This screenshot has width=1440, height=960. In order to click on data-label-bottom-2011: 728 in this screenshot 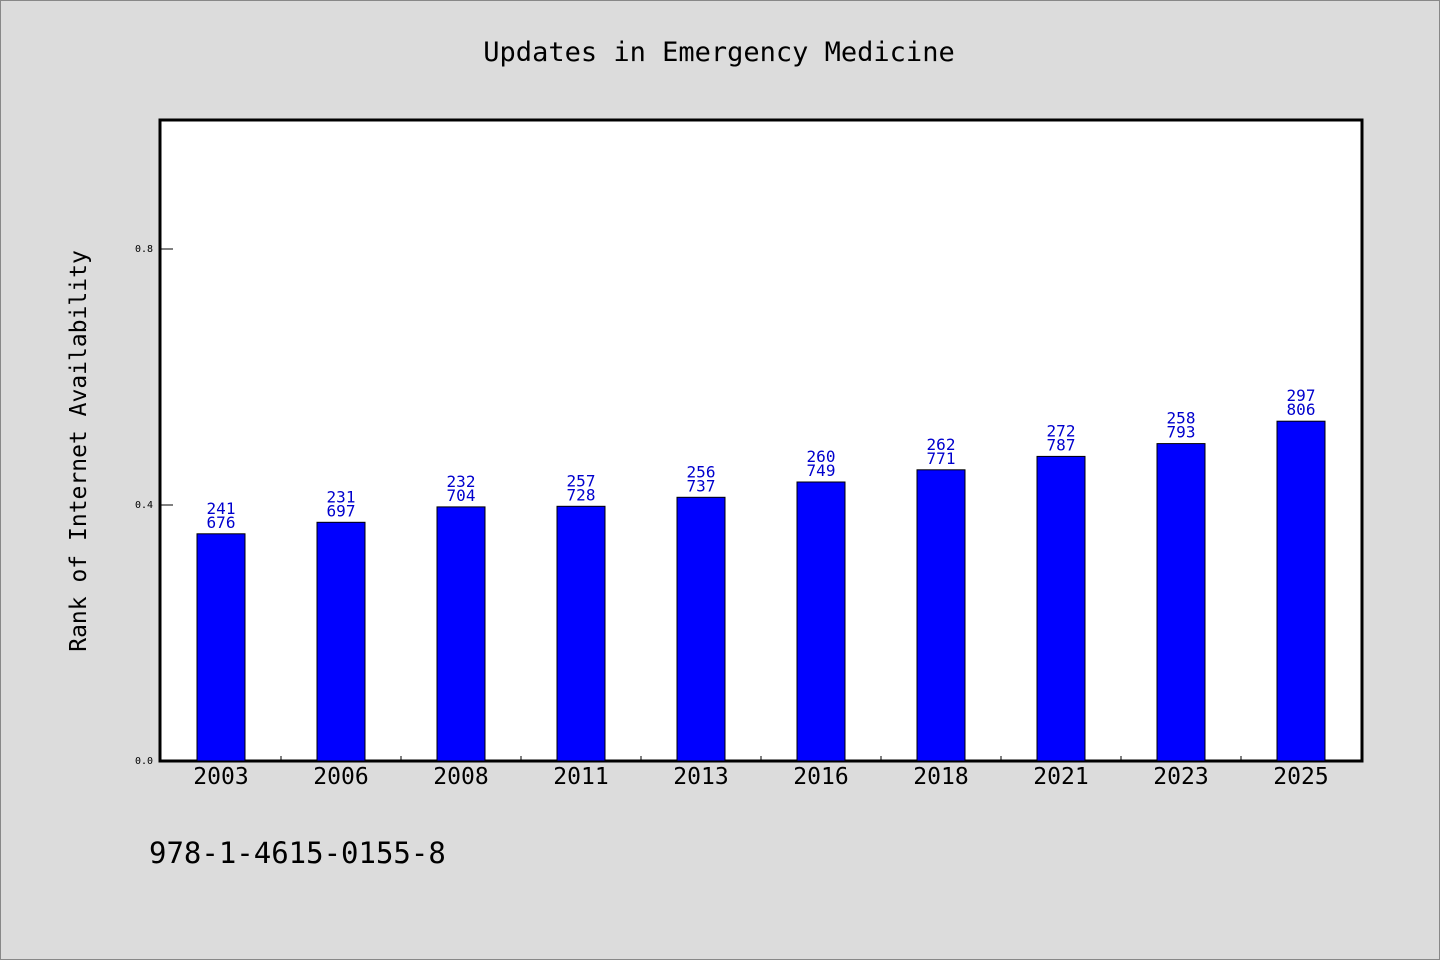, I will do `click(581, 494)`.